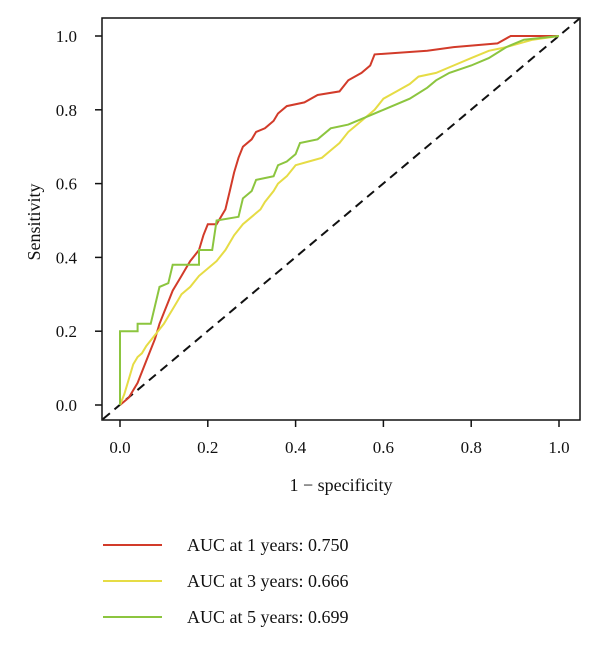  Describe the element at coordinates (34, 221) in the screenshot. I see `y-axis-title: Sensitivity` at that location.